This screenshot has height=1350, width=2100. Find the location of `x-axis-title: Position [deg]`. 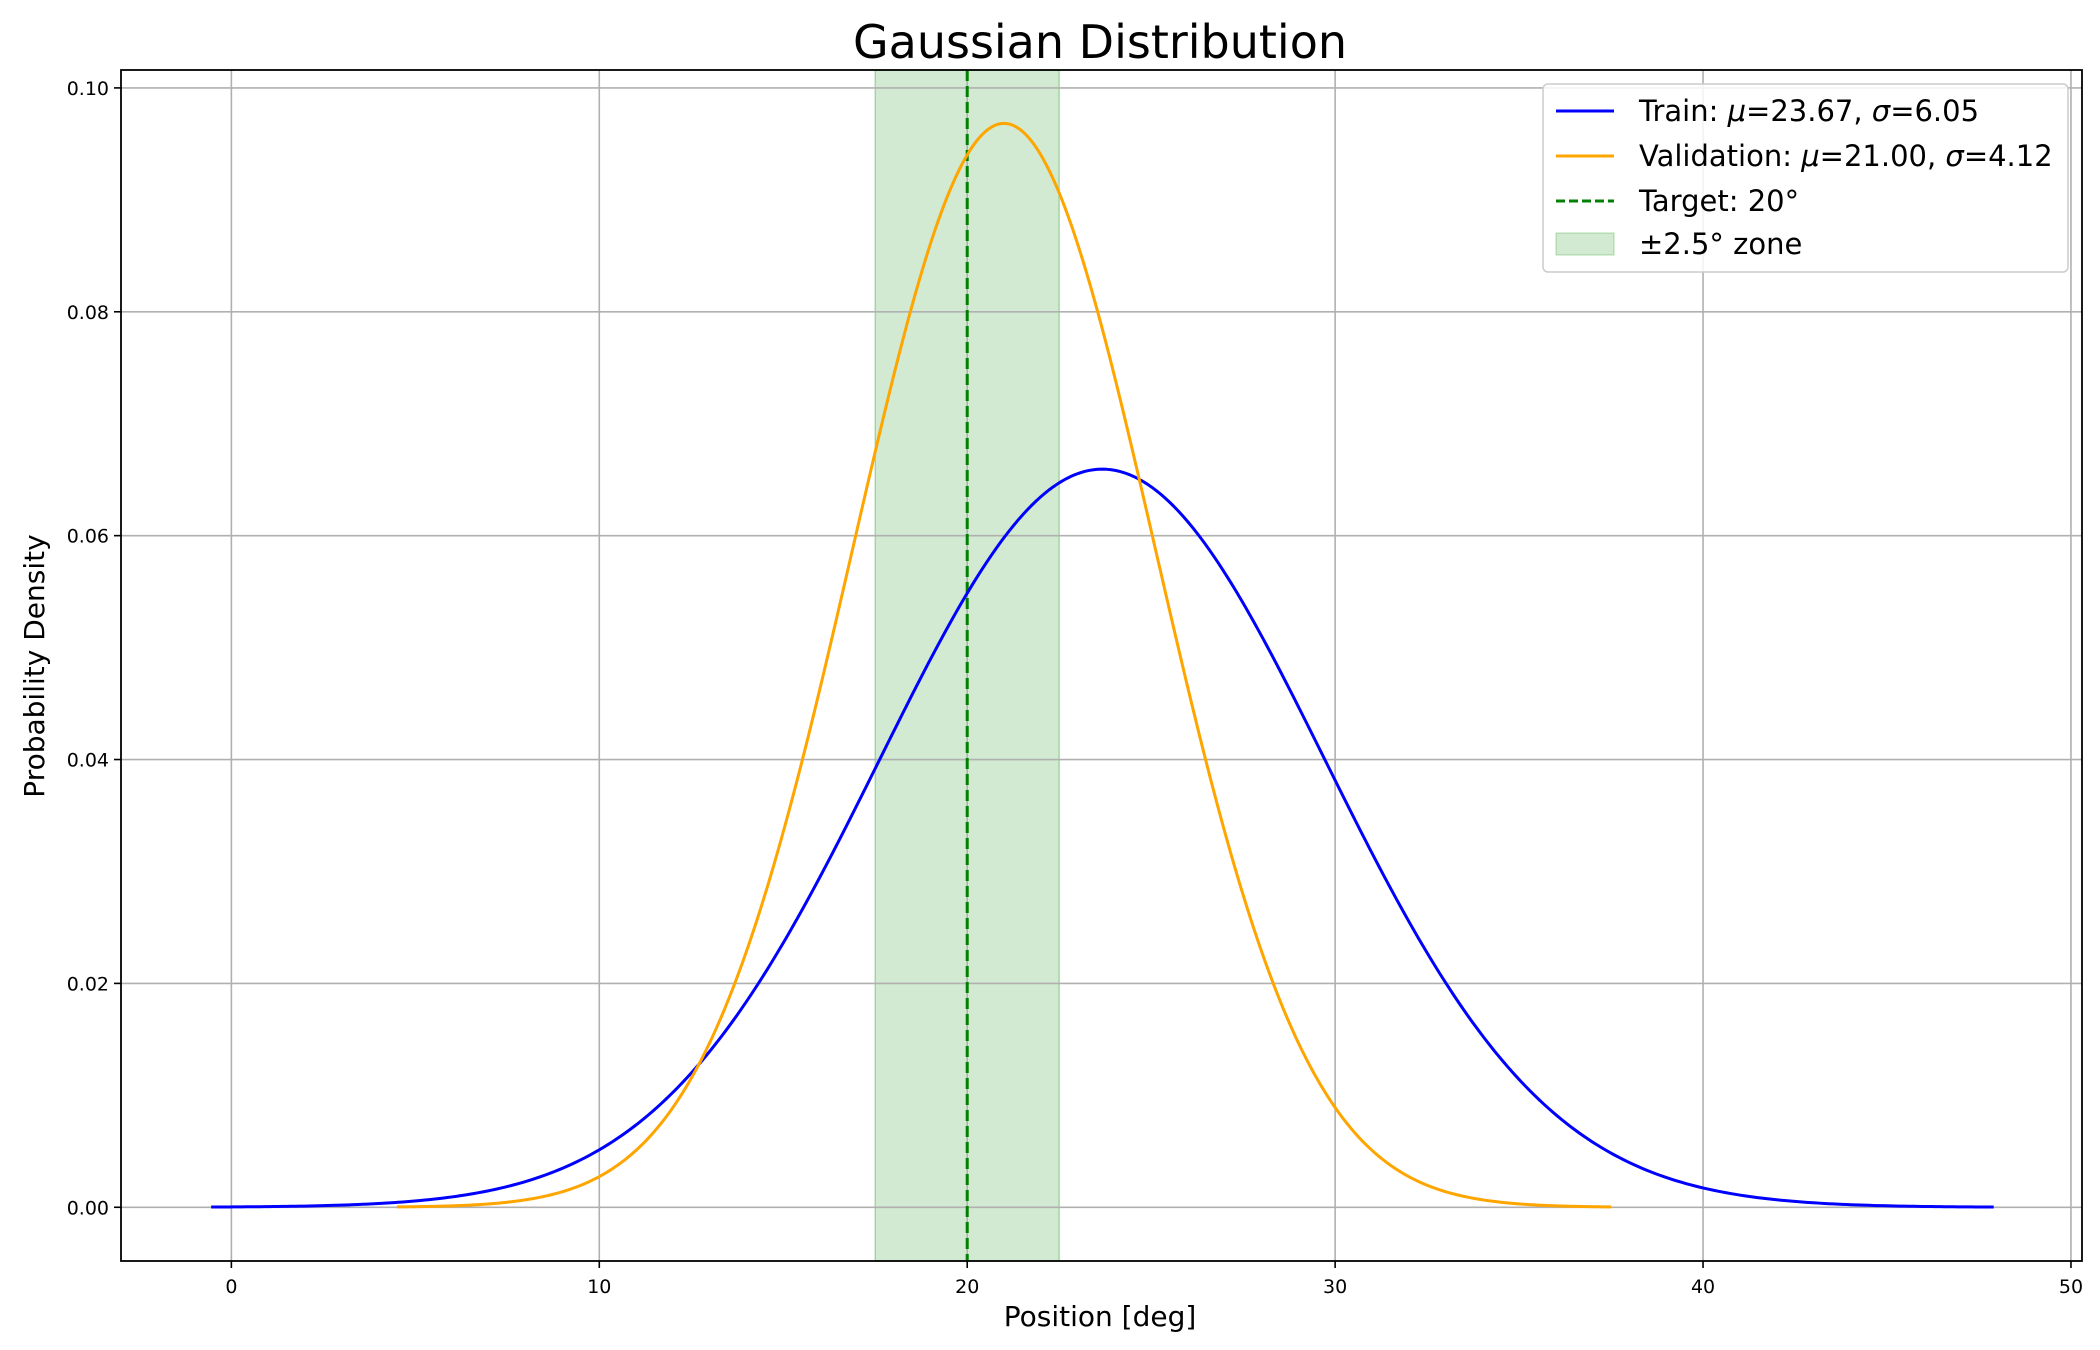

x-axis-title: Position [deg] is located at coordinates (1100, 1316).